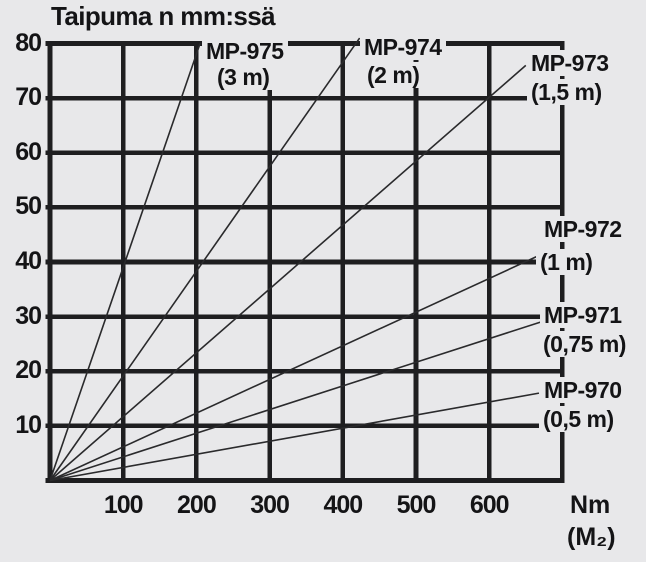 This screenshot has width=646, height=562. Describe the element at coordinates (578, 419) in the screenshot. I see `series-length-label-MP-970: (0,5 m)` at that location.